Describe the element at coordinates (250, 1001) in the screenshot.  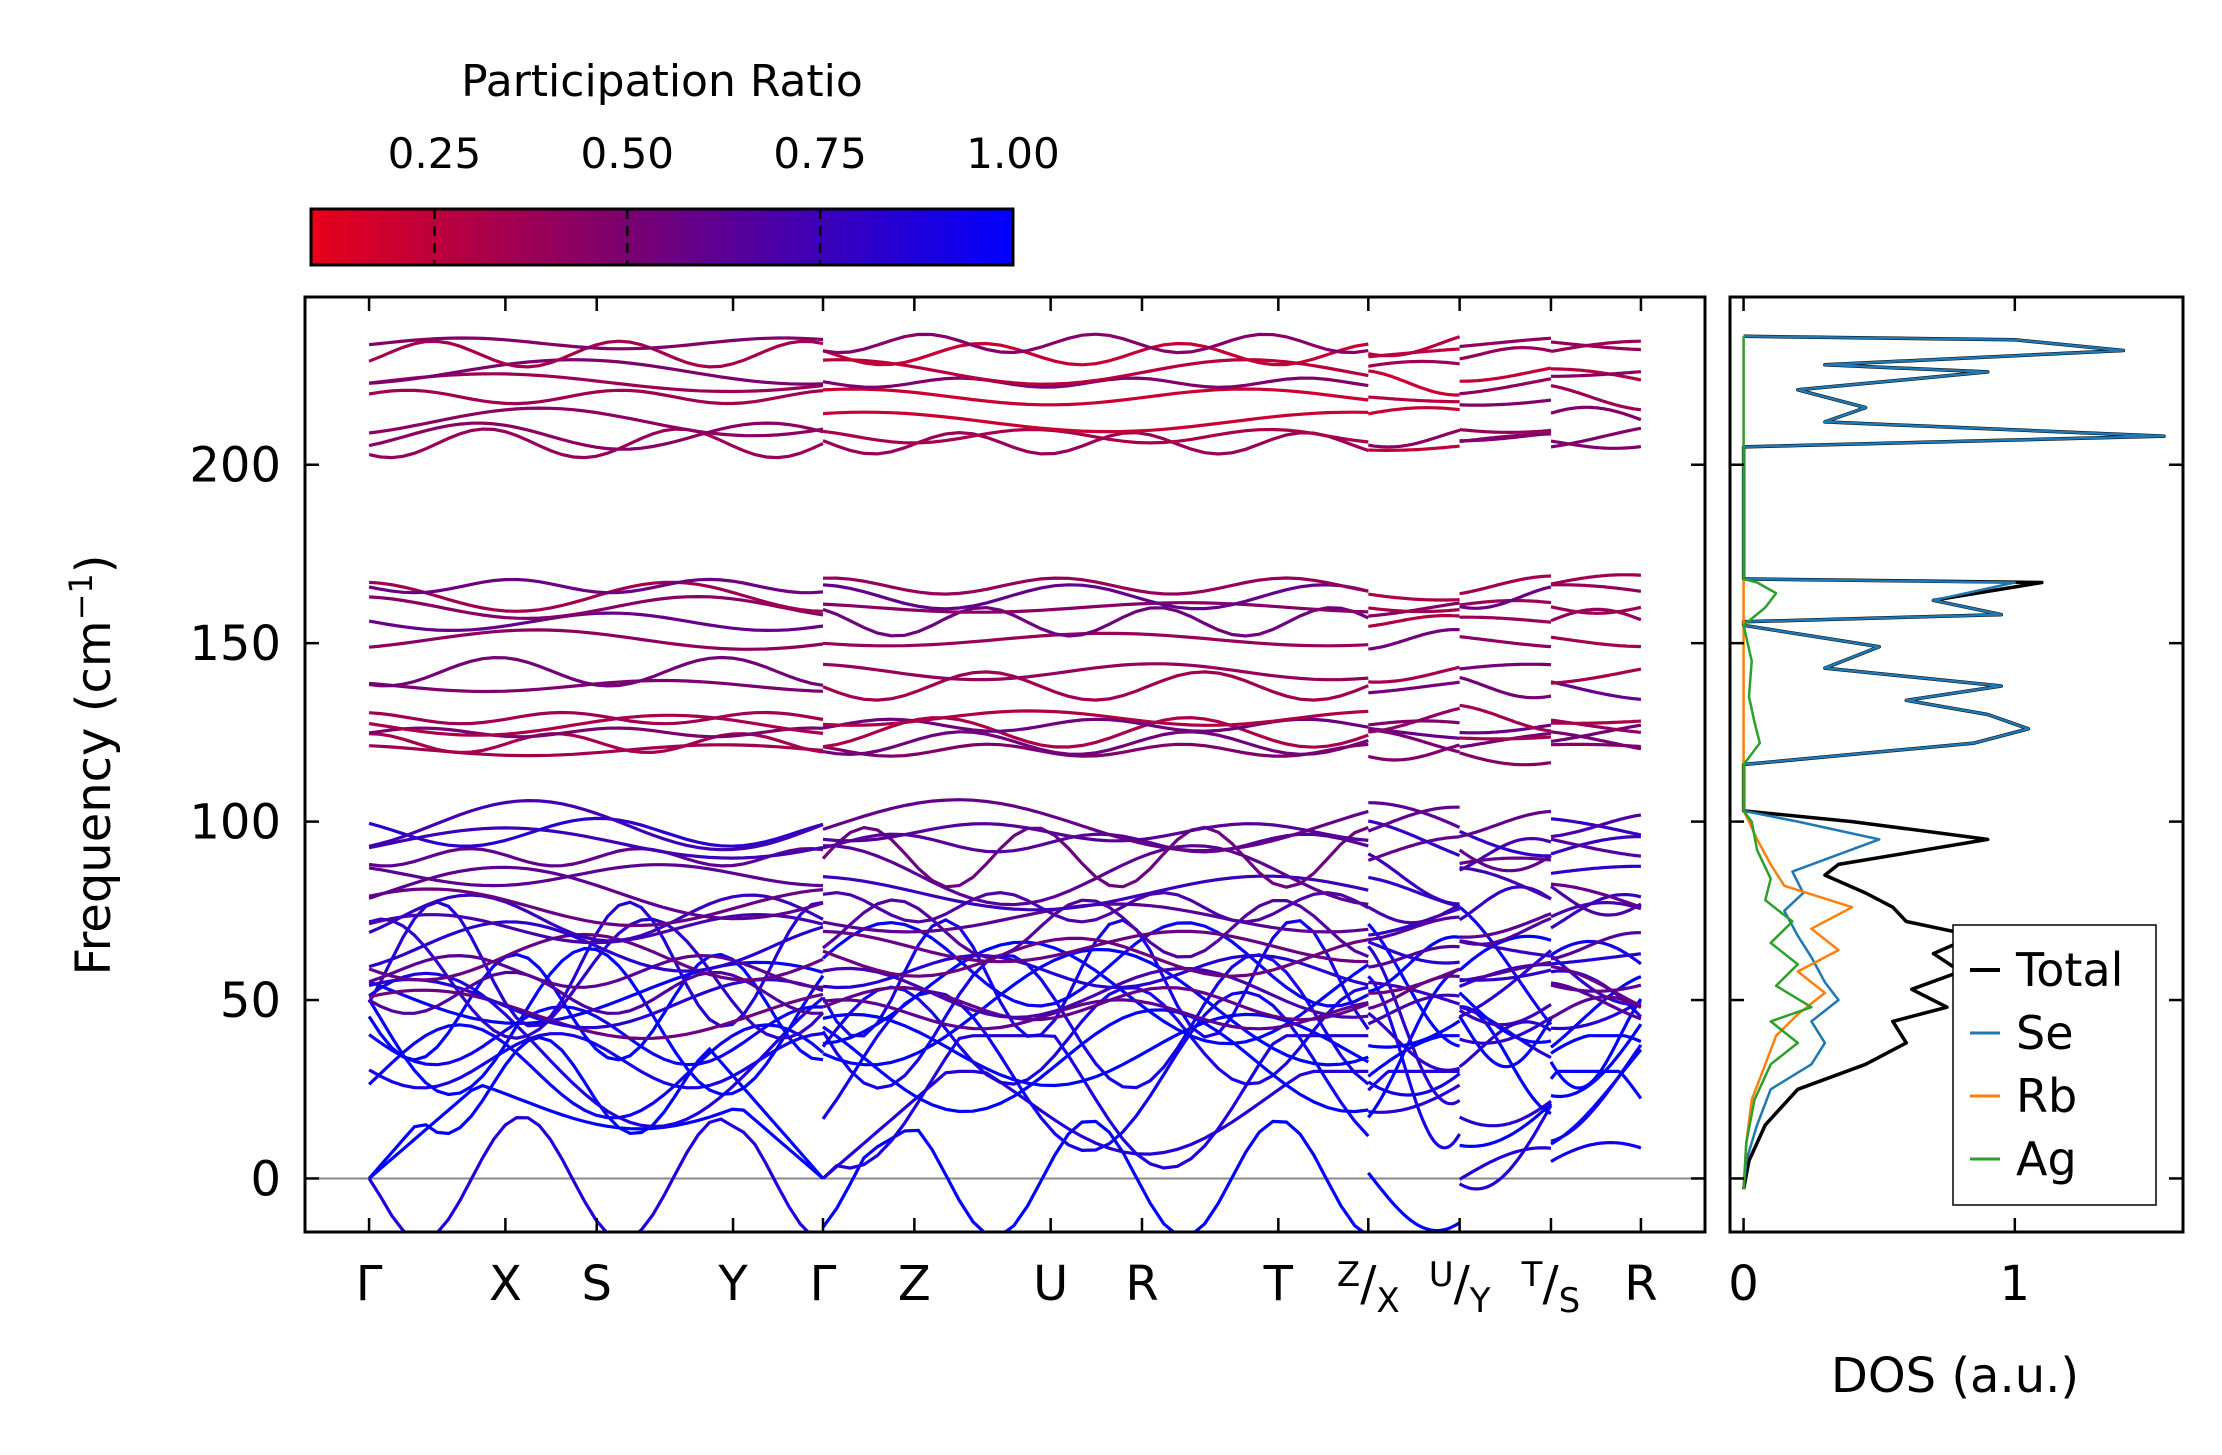
I see `band-y-tick-label: 50` at that location.